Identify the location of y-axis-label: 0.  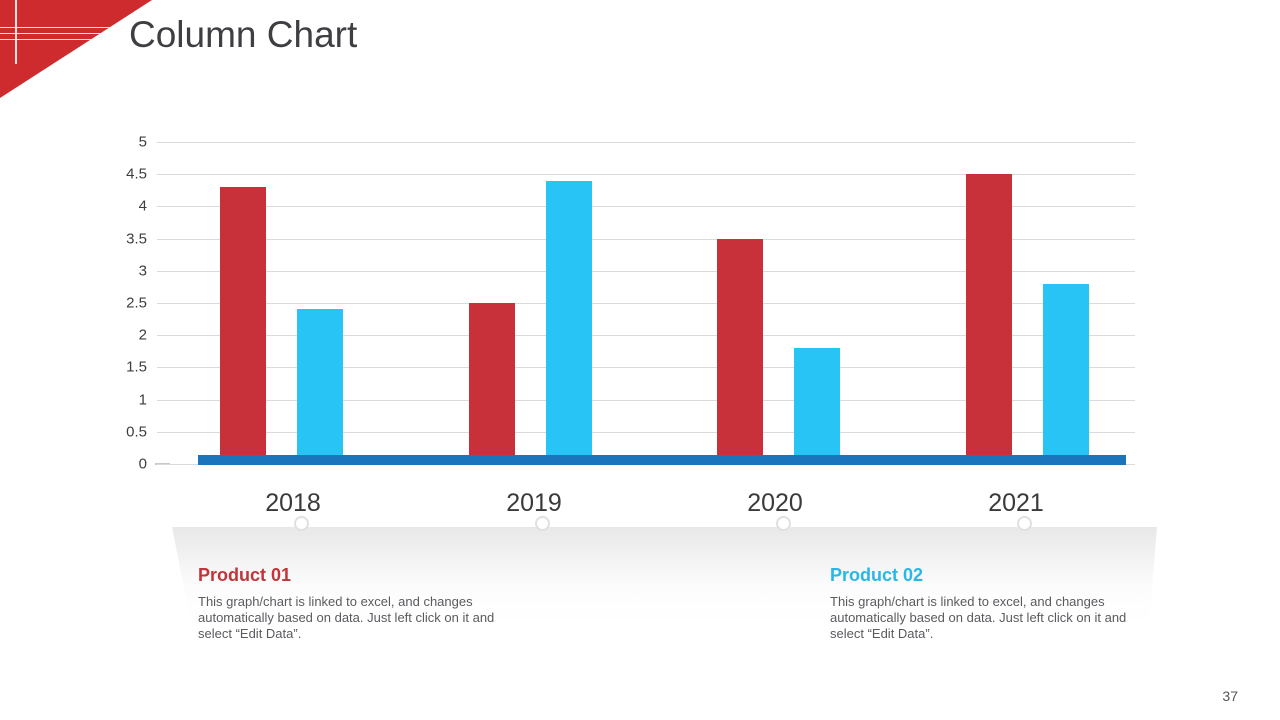
(142, 464).